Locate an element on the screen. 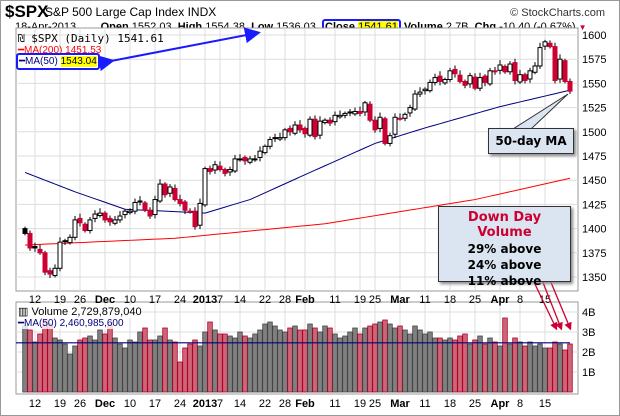  red-arrow is located at coordinates (552, 305).